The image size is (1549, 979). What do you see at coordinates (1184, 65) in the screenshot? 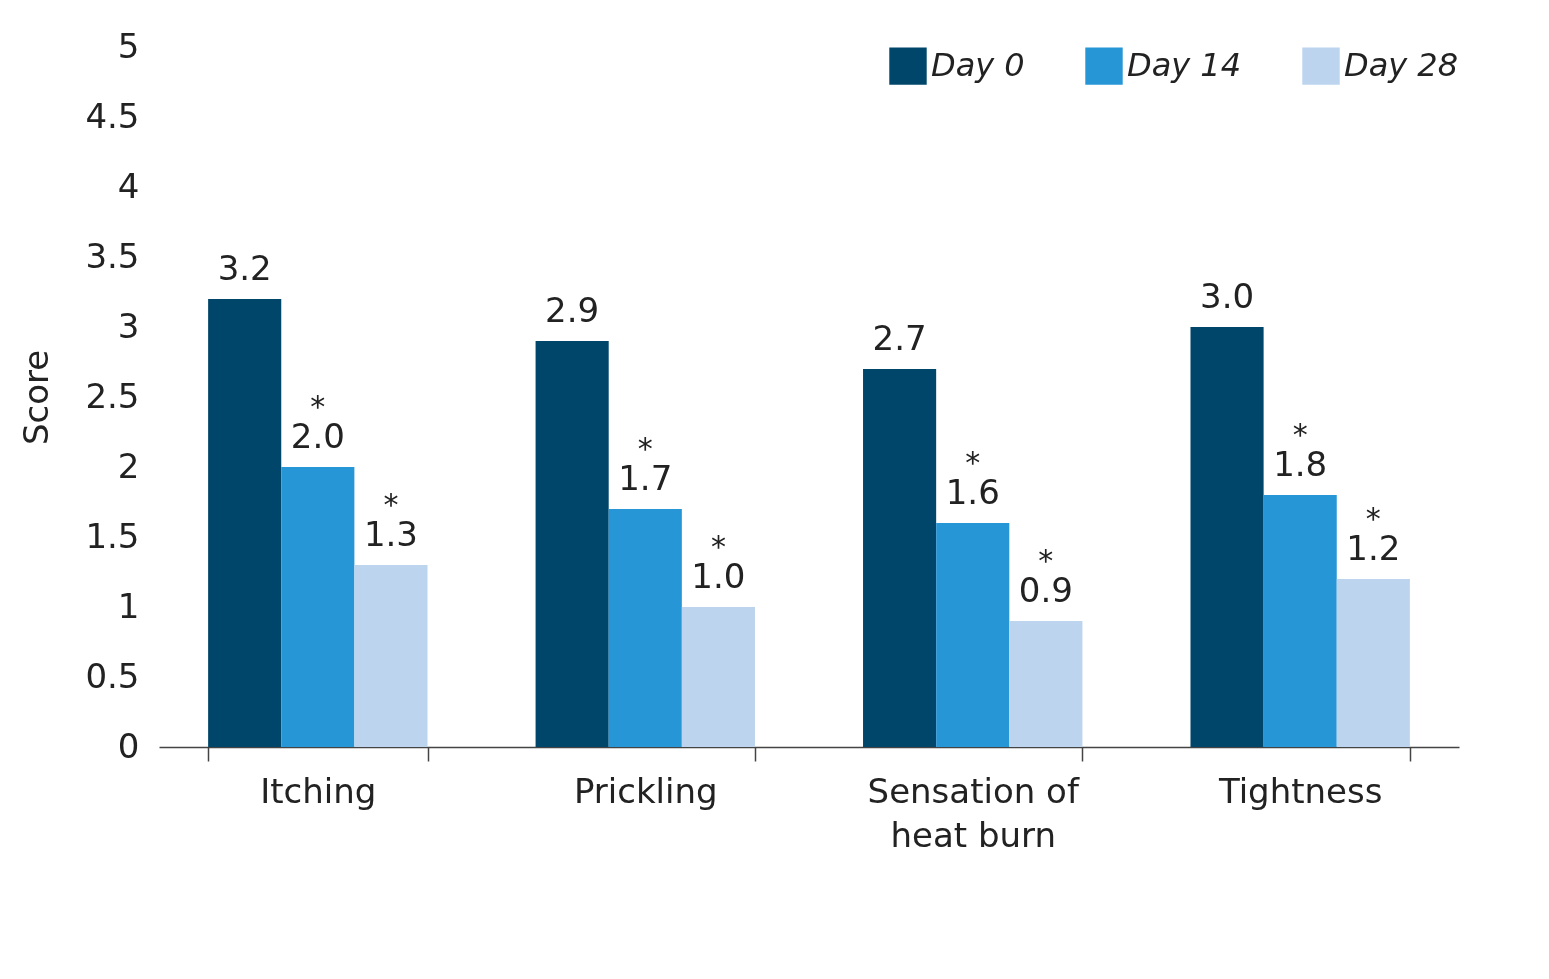
I see `legend-label: Day 14` at bounding box center [1184, 65].